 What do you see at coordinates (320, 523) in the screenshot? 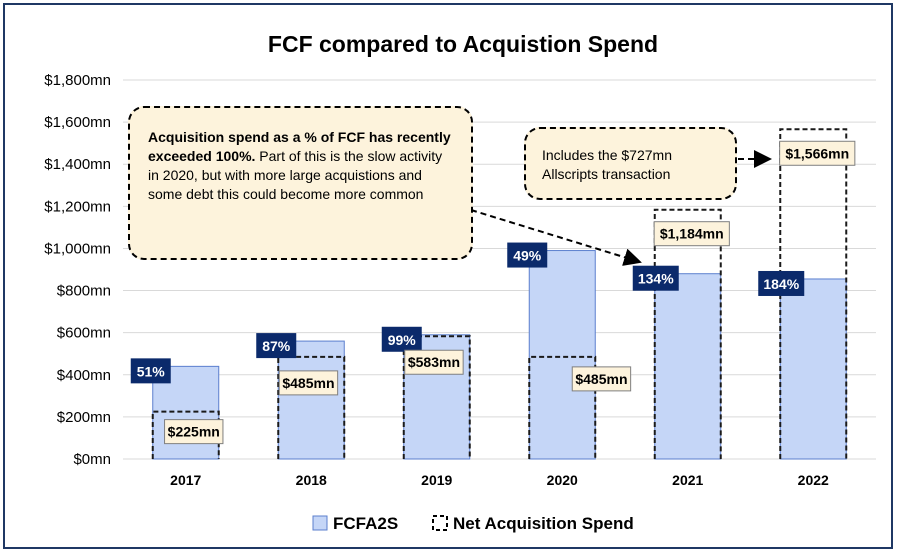
I see `legend-swatch-fcfa2s` at bounding box center [320, 523].